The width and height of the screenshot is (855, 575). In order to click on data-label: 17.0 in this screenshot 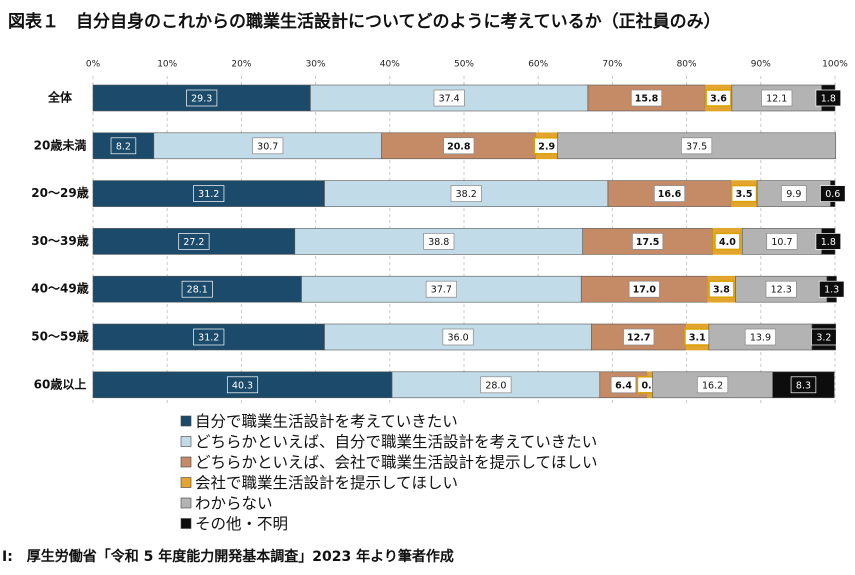, I will do `click(645, 290)`.